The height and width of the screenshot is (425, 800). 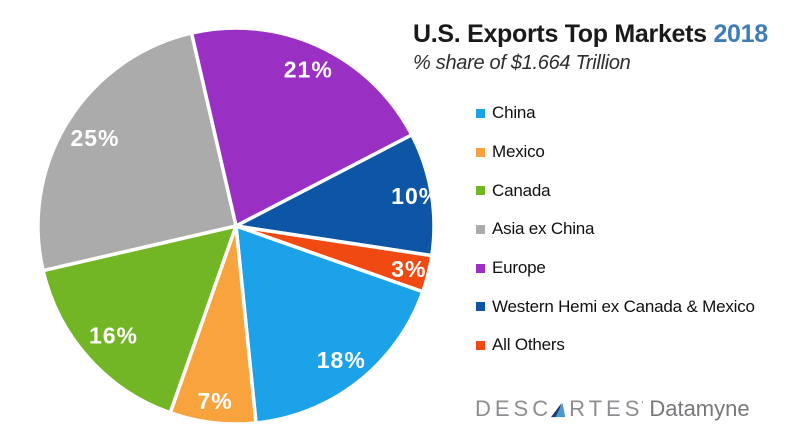 I want to click on pie-slice-label: 16%, so click(x=113, y=336).